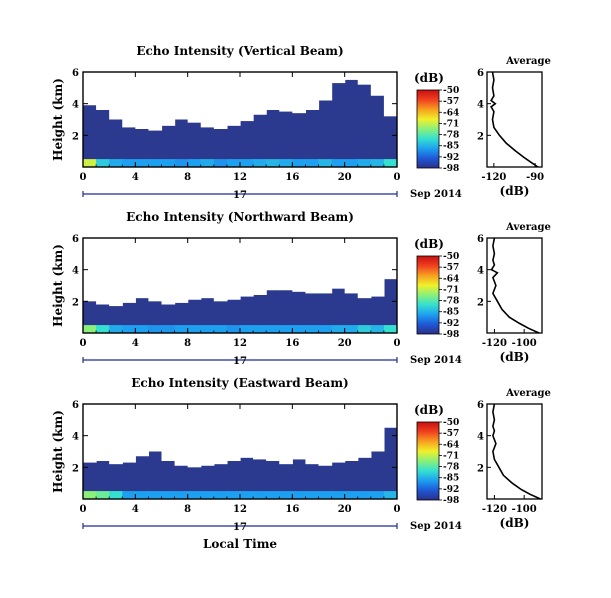 Image resolution: width=611 pixels, height=598 pixels. Describe the element at coordinates (58, 119) in the screenshot. I see `y-axis-label: Height (km)` at that location.